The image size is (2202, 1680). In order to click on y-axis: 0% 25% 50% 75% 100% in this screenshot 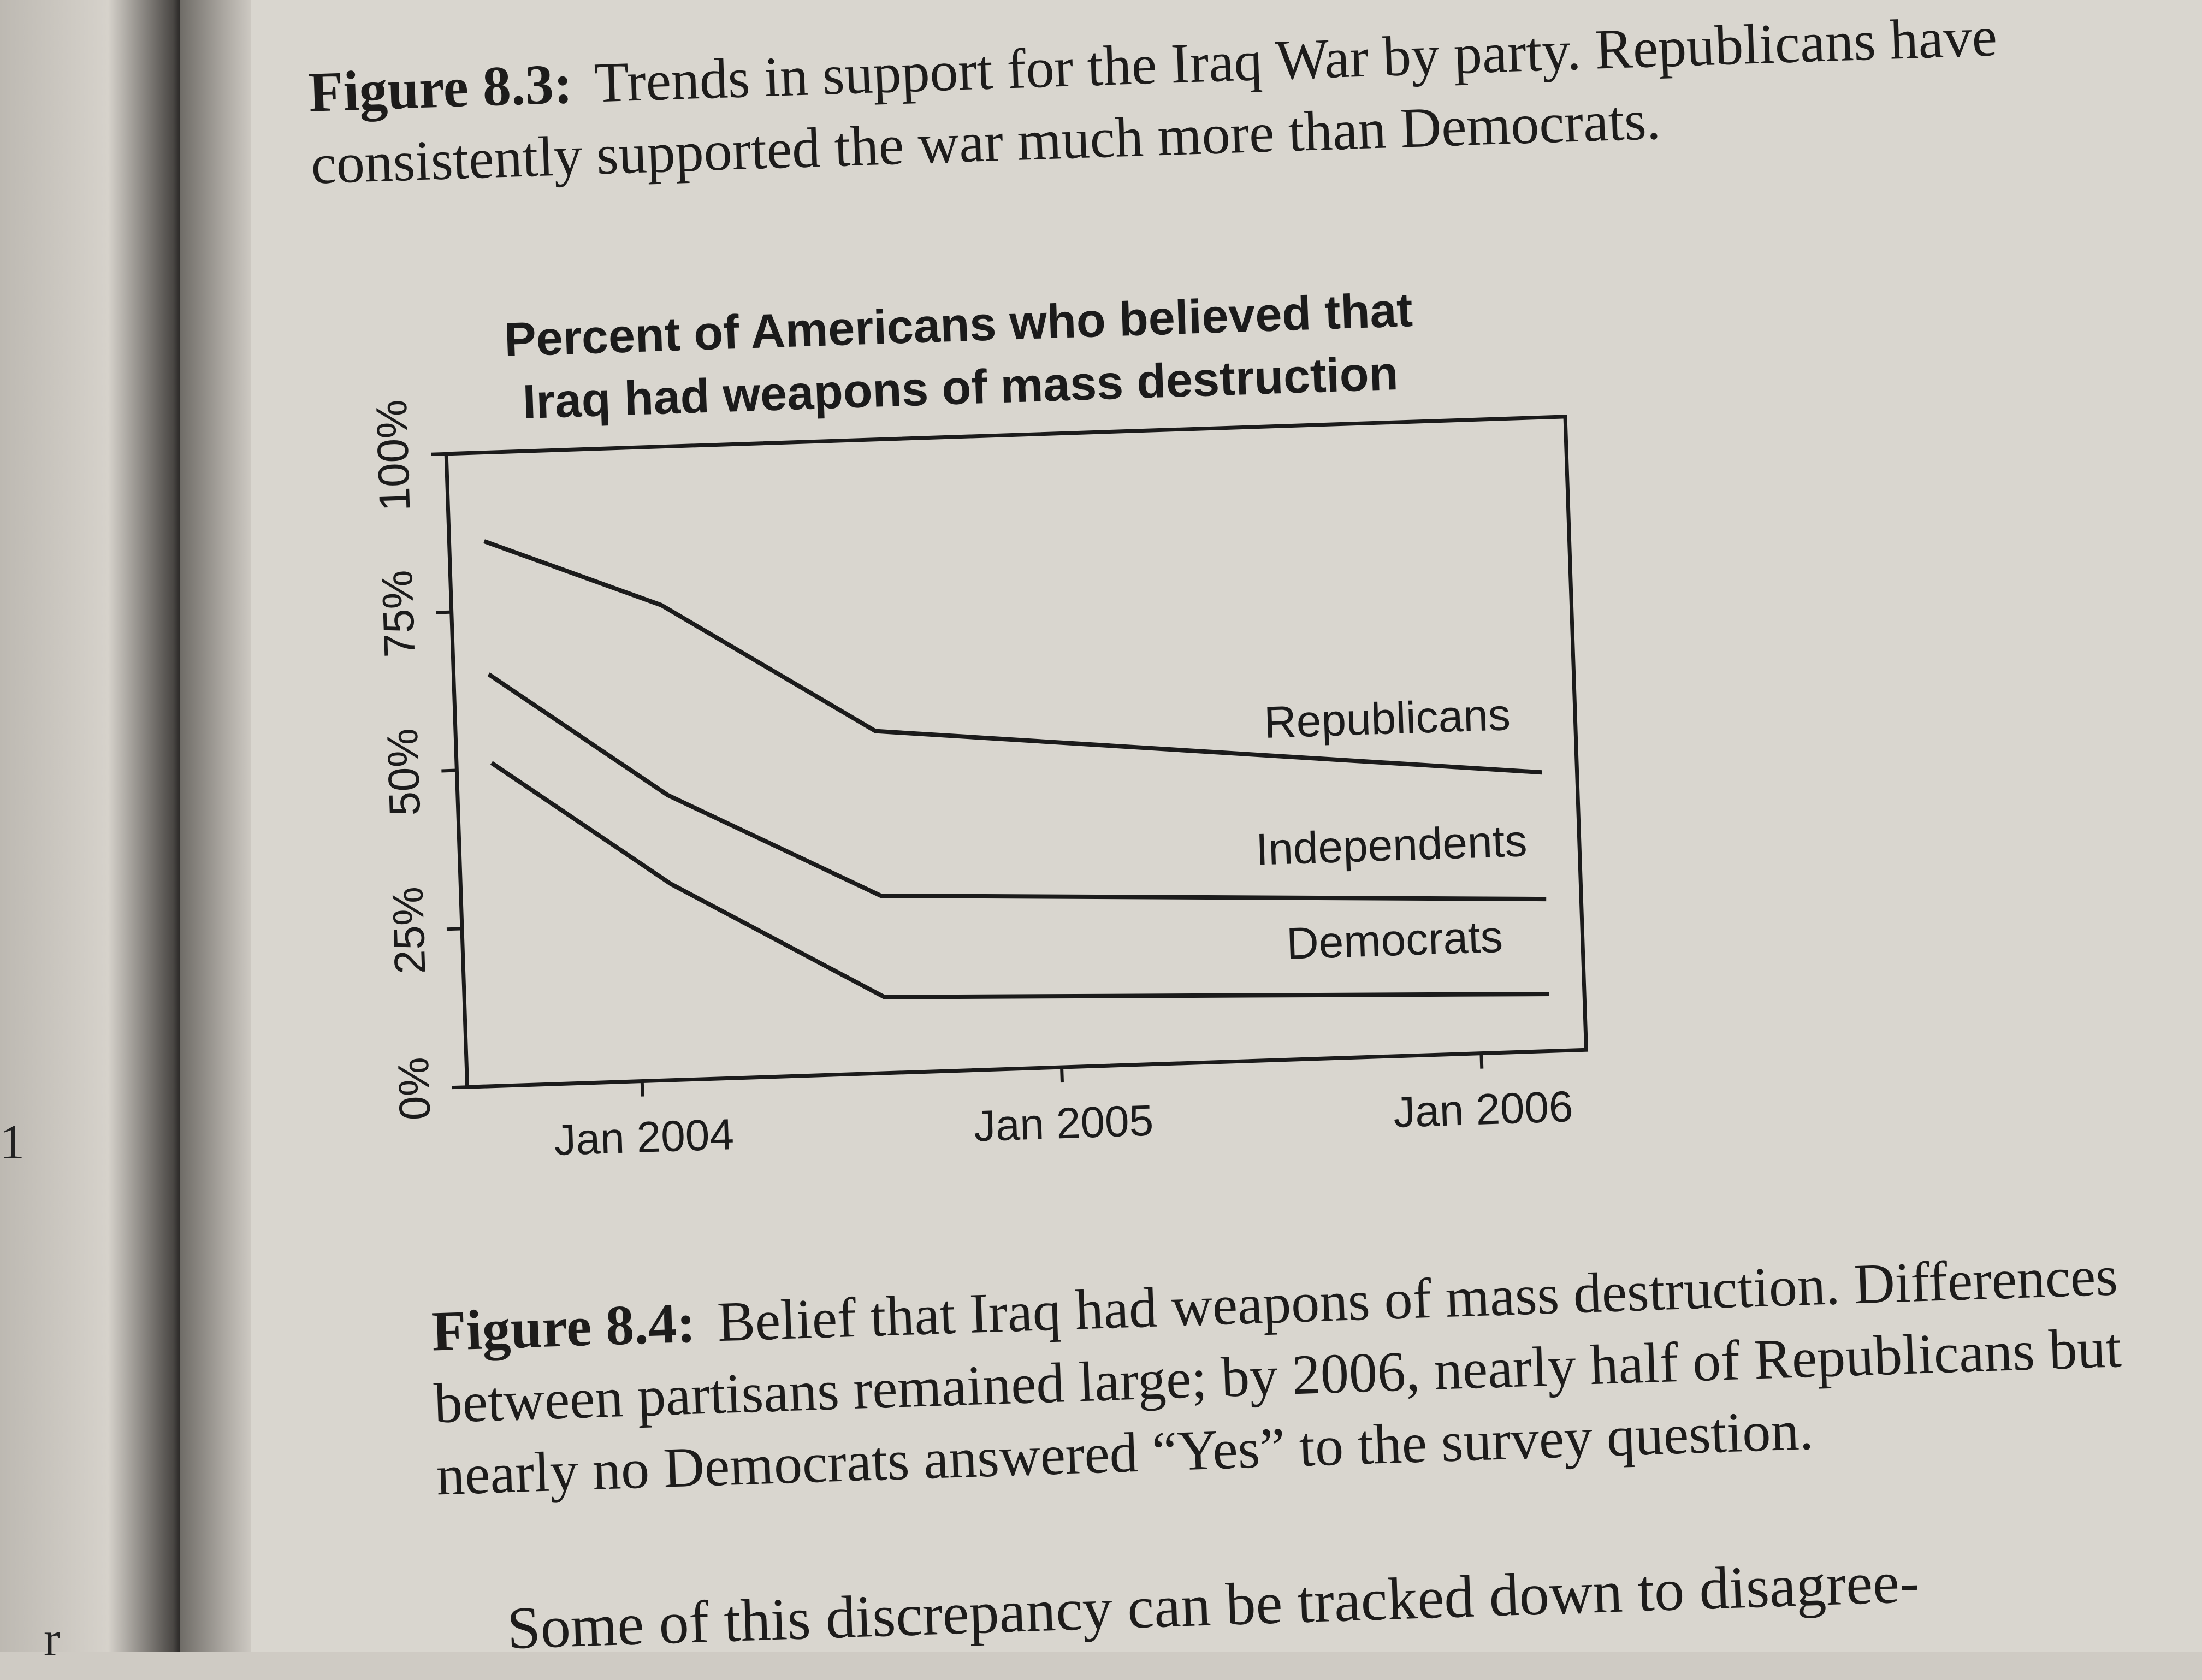, I will do `click(417, 760)`.